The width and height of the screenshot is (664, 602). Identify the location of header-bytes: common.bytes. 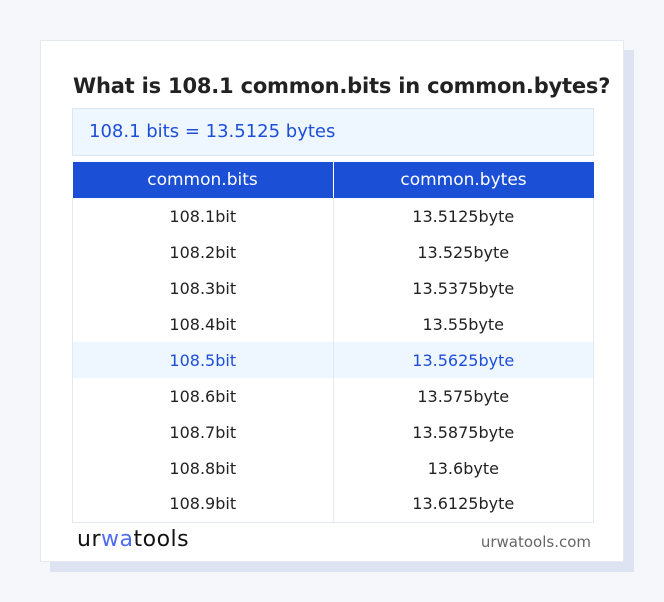
(463, 180).